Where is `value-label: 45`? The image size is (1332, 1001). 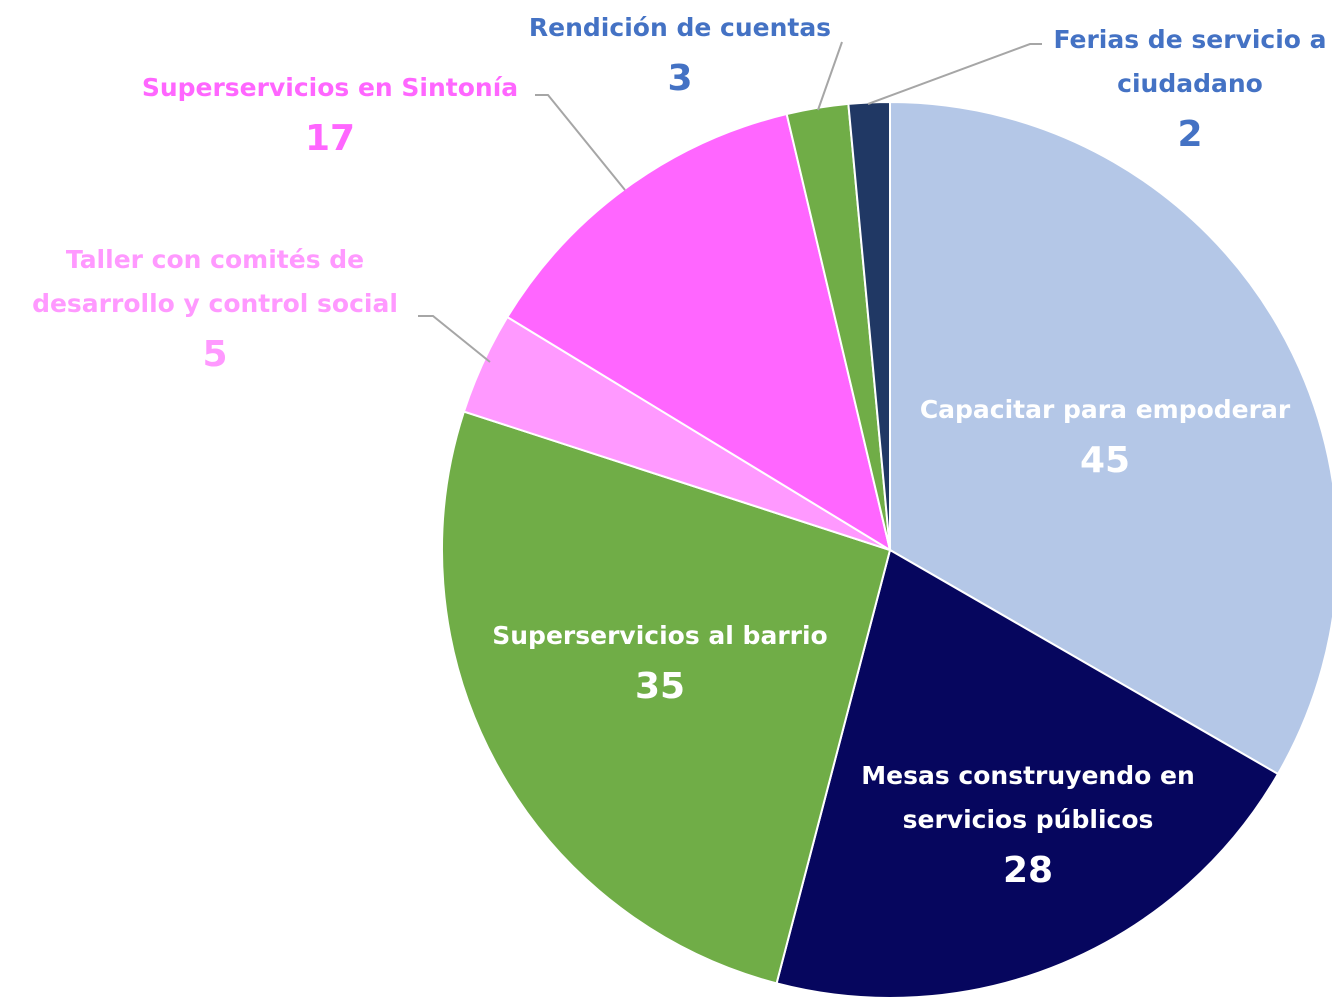
value-label: 45 is located at coordinates (1105, 460).